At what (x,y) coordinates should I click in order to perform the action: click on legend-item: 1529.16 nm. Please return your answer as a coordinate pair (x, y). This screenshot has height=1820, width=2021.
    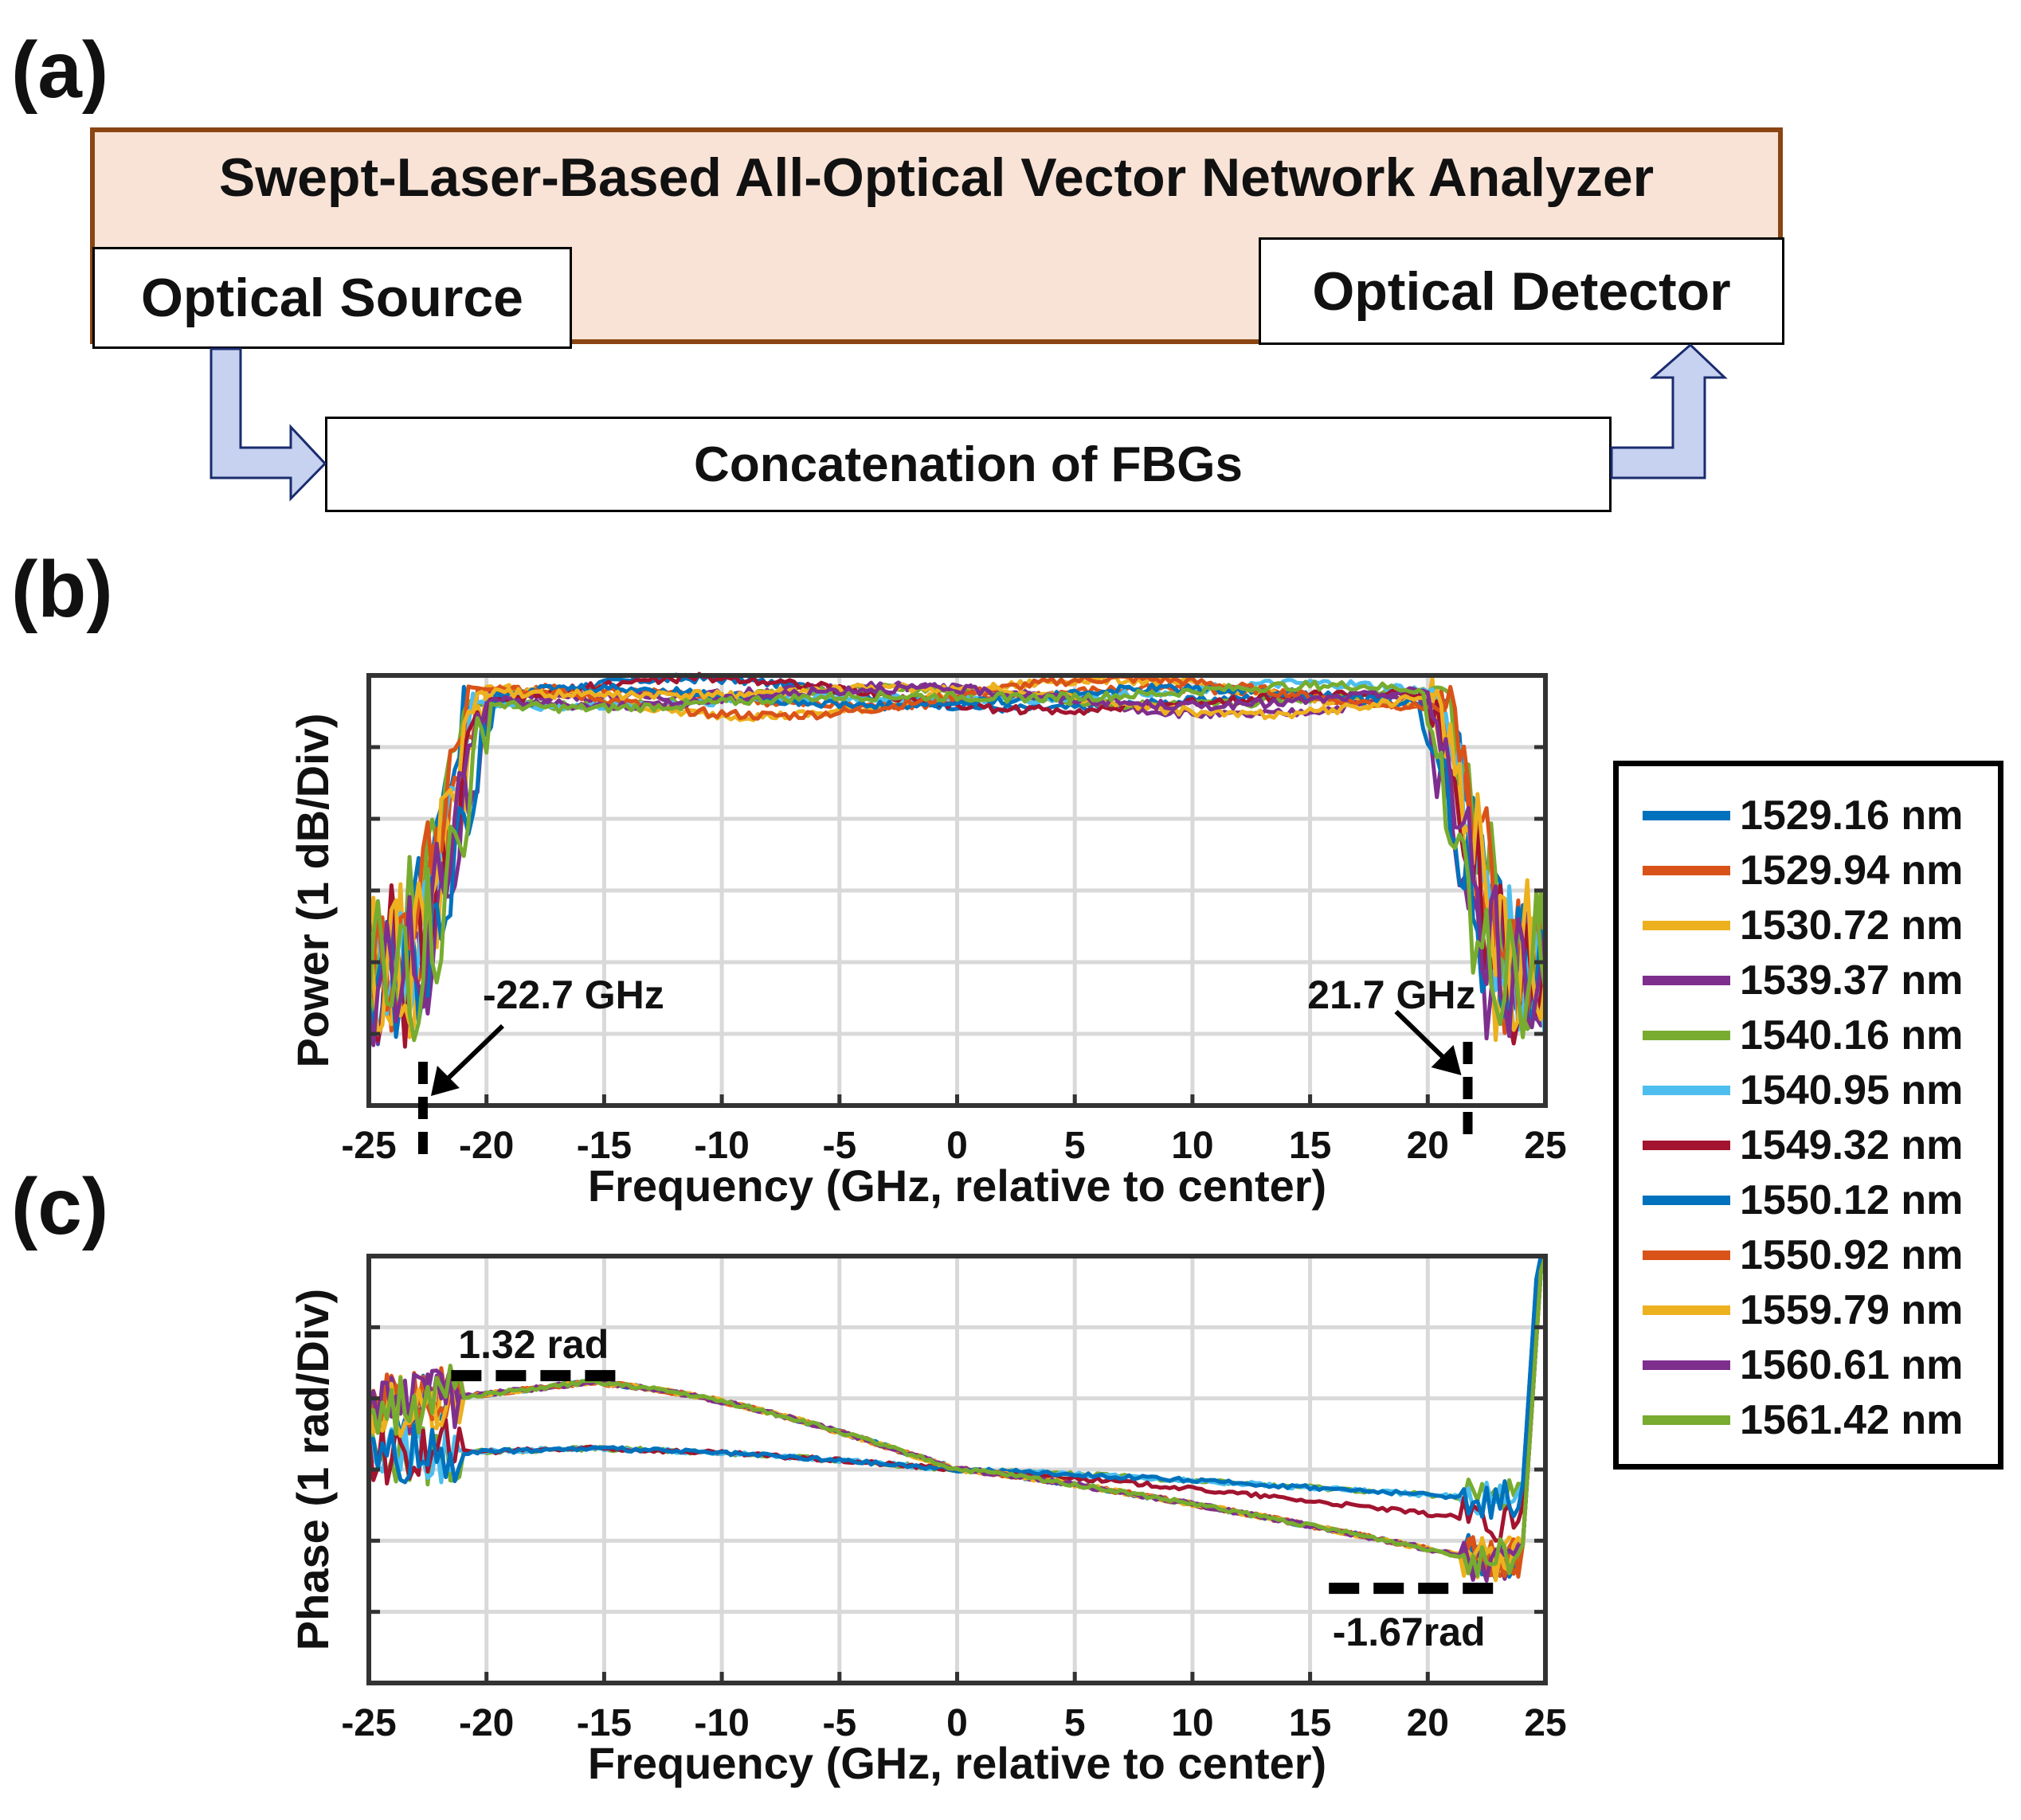
    Looking at the image, I should click on (1803, 816).